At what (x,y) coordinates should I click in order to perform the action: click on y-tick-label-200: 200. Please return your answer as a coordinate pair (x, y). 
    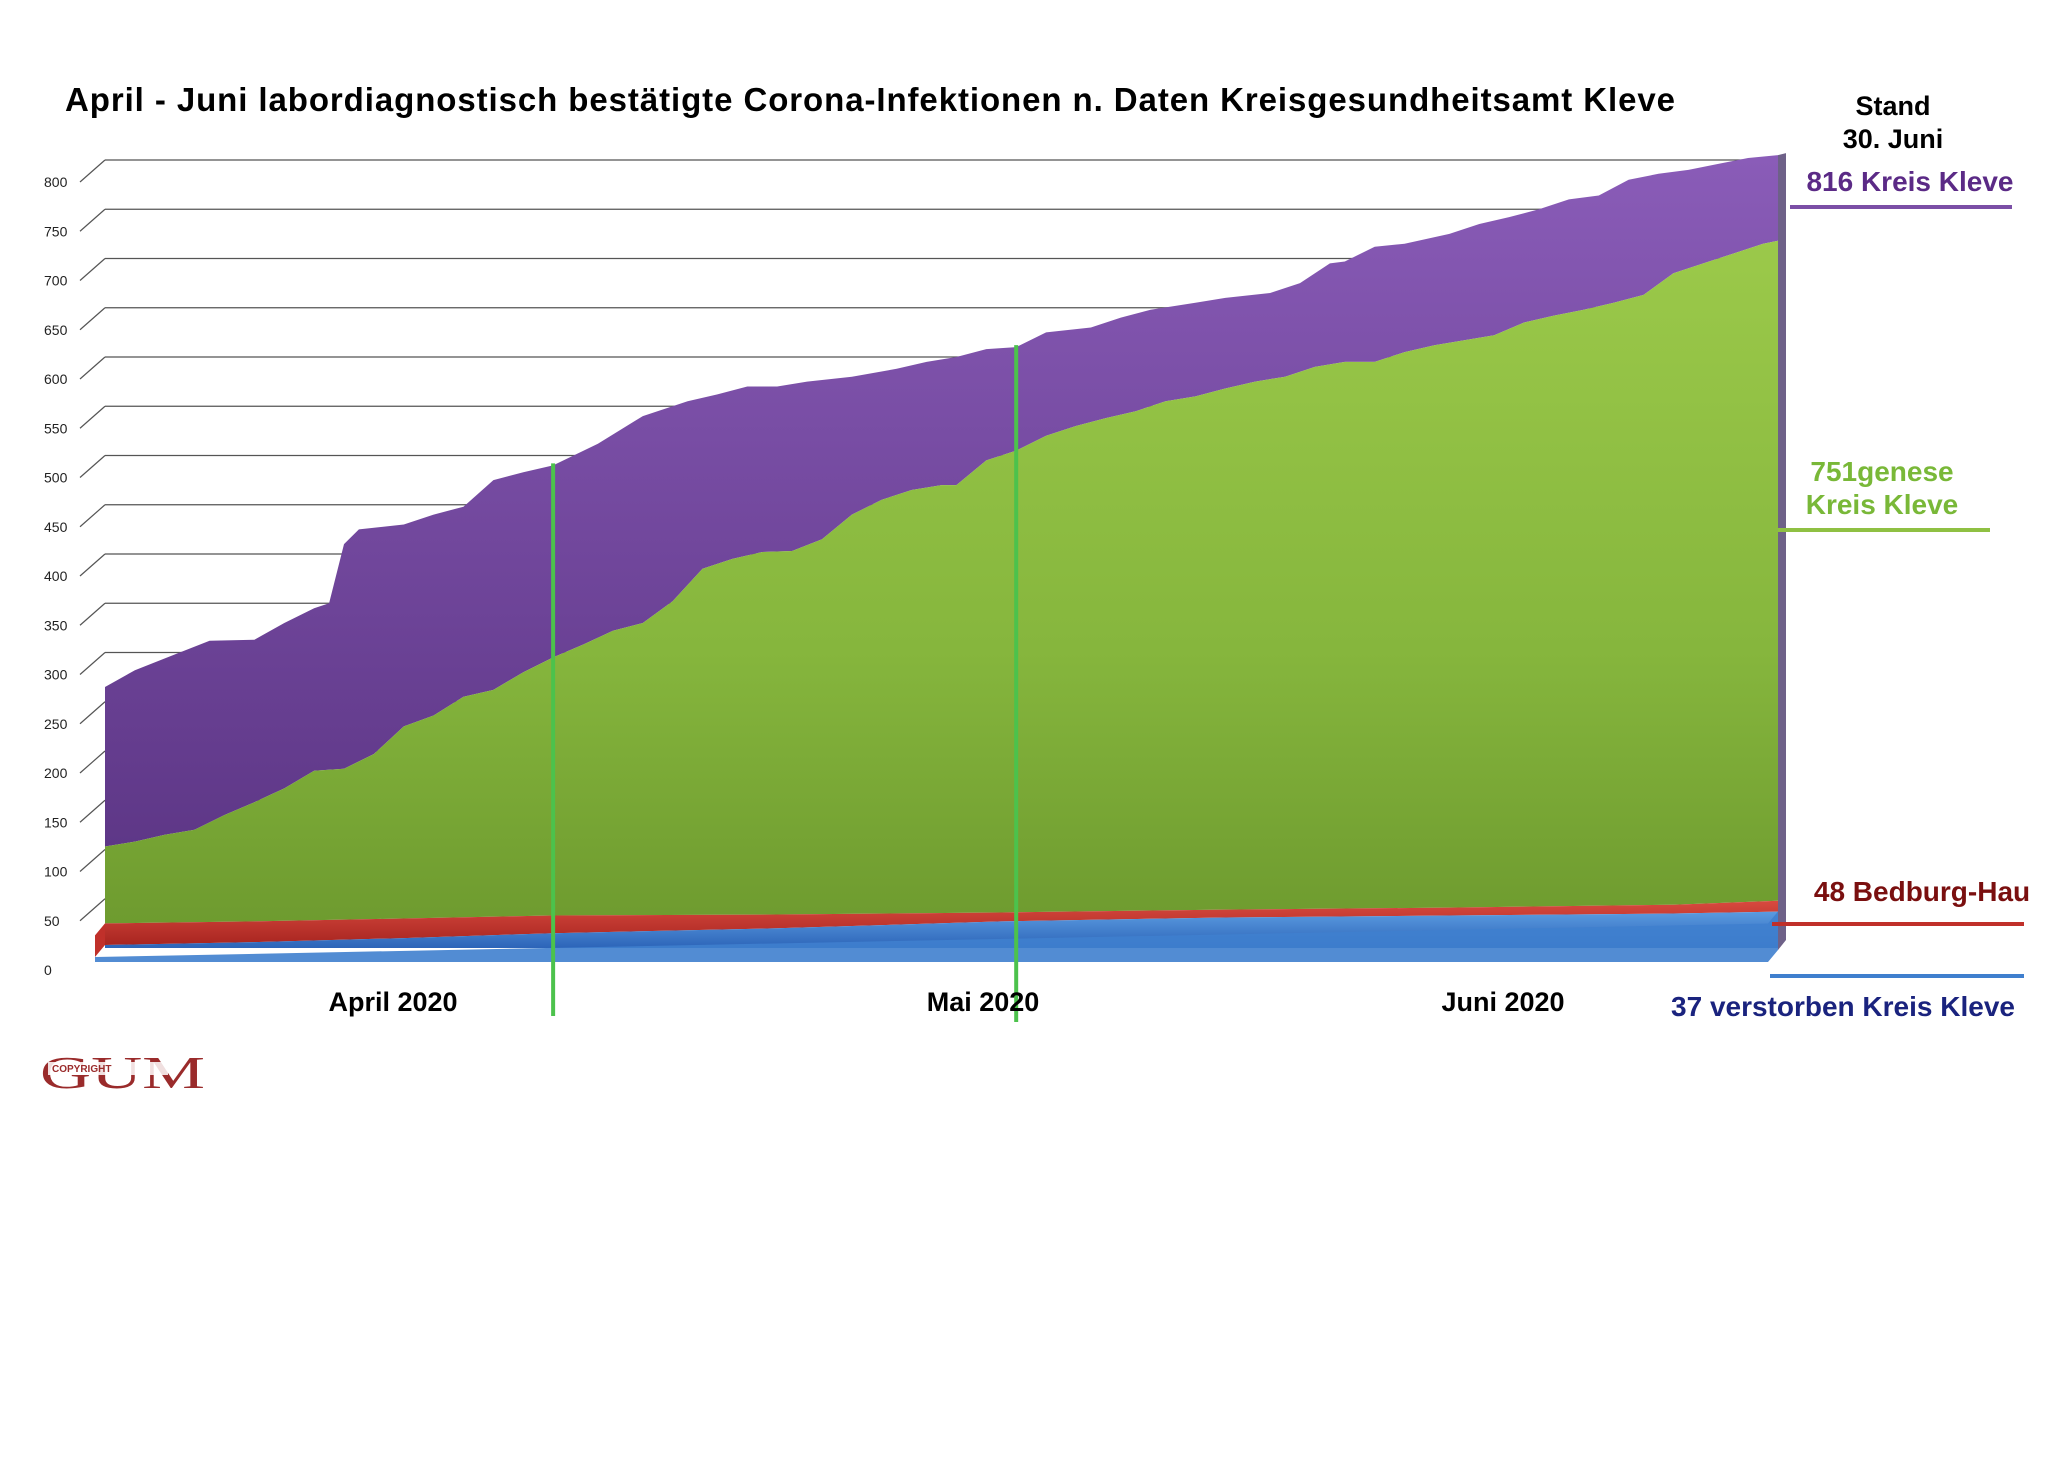
    Looking at the image, I should click on (56, 773).